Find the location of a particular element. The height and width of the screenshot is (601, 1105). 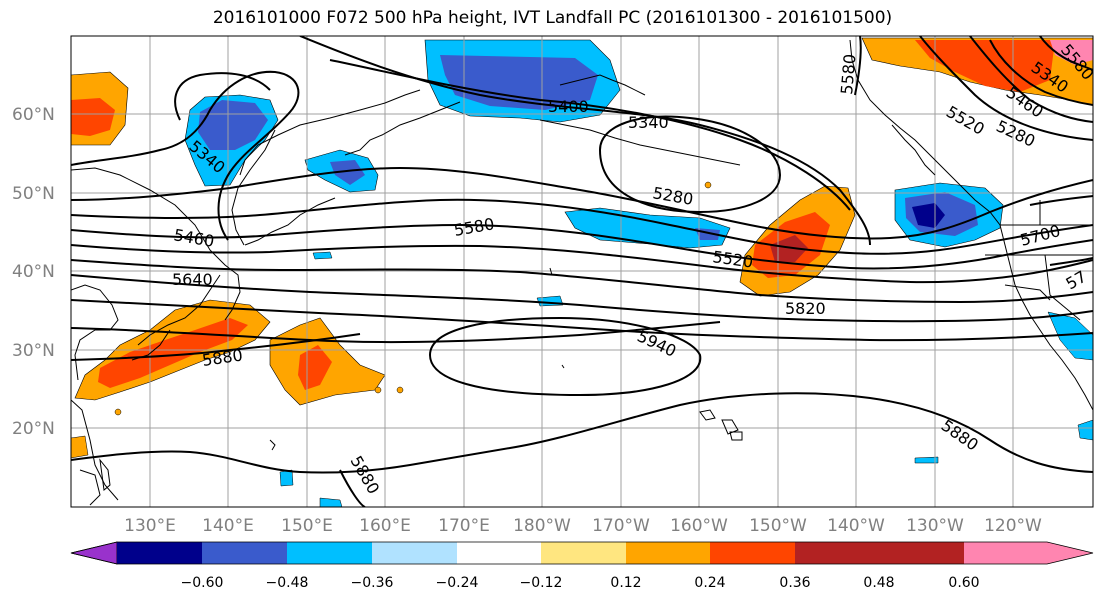

contour-label-5640: 5640 is located at coordinates (192, 279).